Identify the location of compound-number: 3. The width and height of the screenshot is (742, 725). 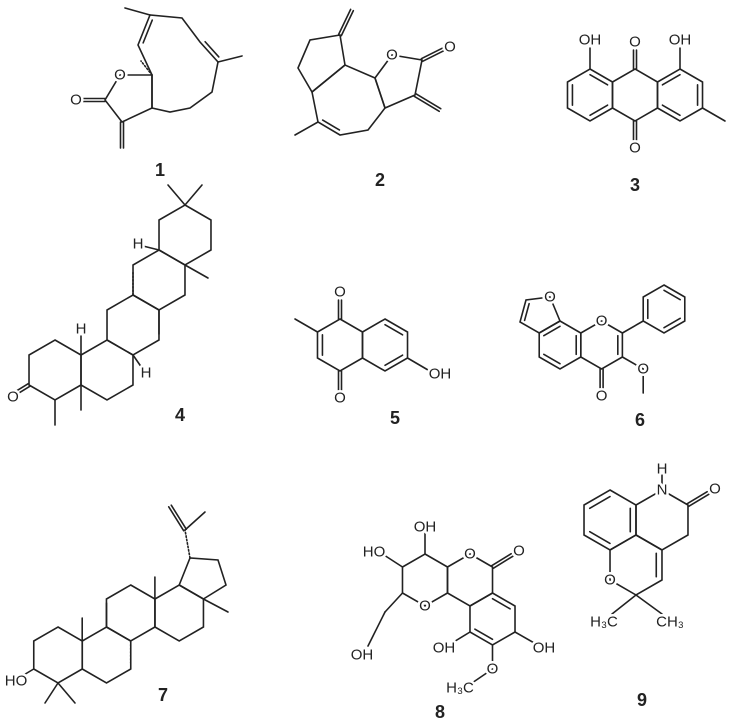
(635, 185).